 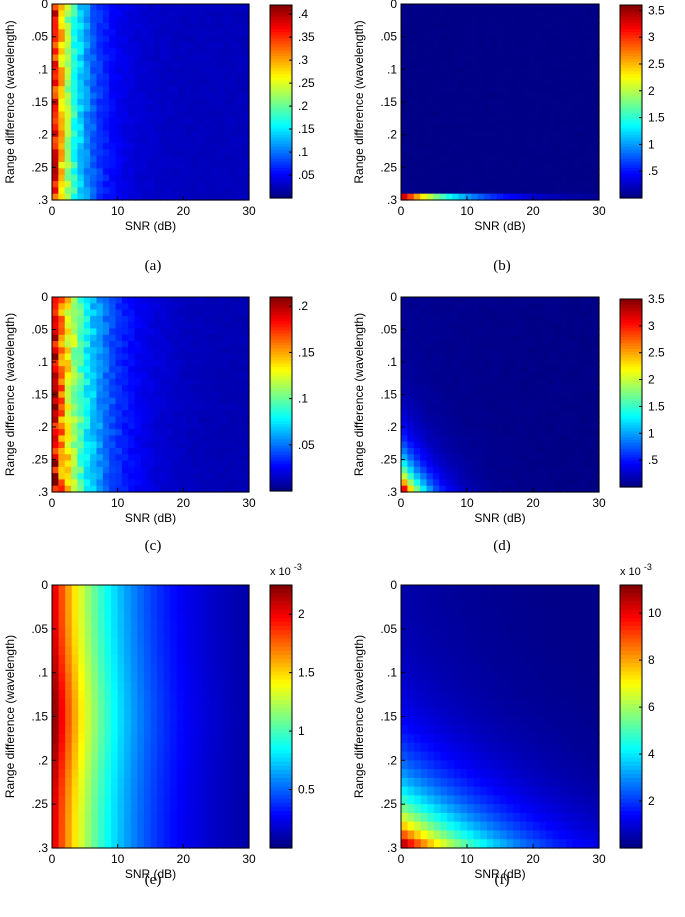 I want to click on y-tick-label: 0, so click(x=44, y=297).